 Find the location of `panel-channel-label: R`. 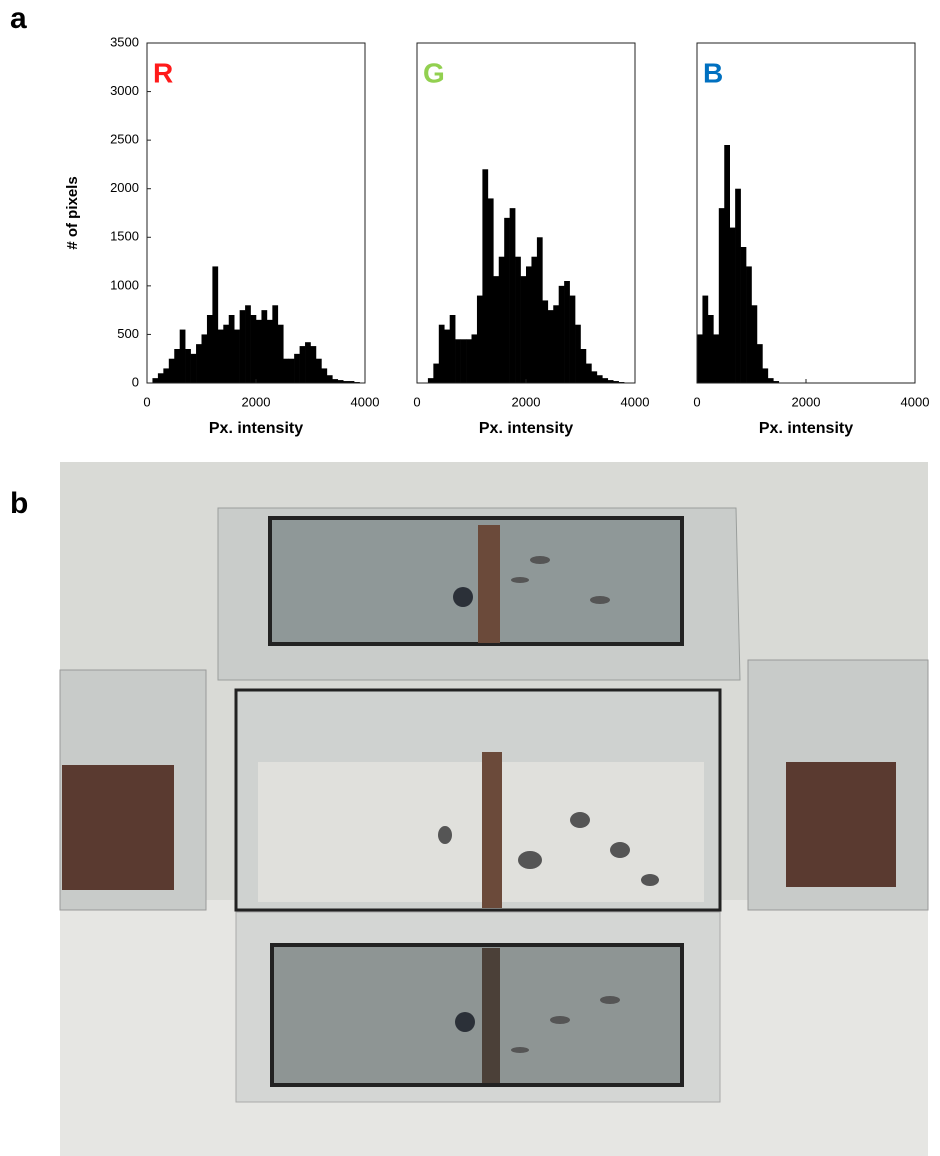

panel-channel-label: R is located at coordinates (163, 72).